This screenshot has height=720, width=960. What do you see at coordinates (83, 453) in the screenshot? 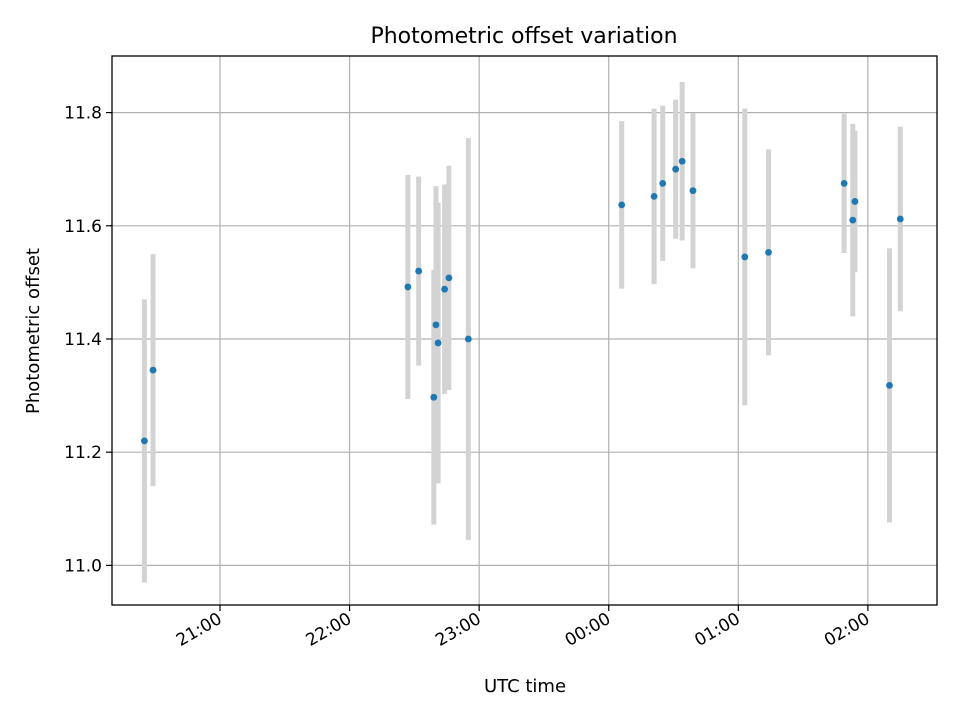
I see `y-tick-label: 11.2` at bounding box center [83, 453].